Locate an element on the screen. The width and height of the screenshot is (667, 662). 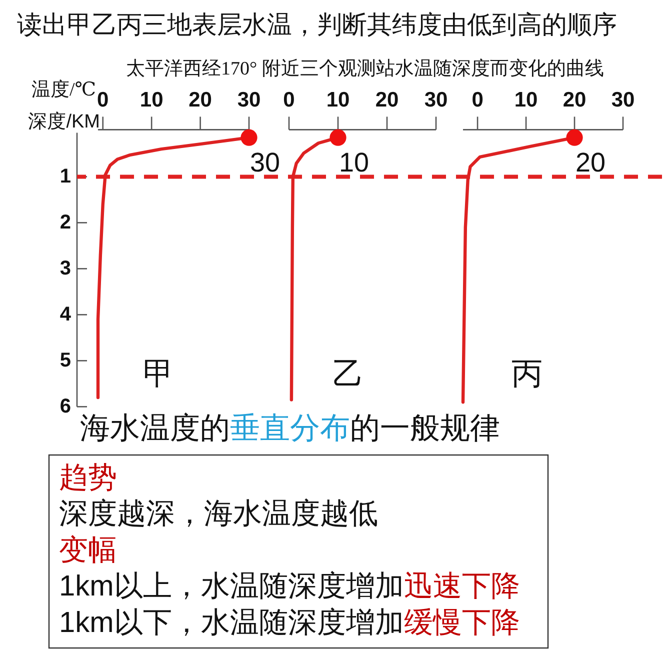
annotation: 20 is located at coordinates (590, 163).